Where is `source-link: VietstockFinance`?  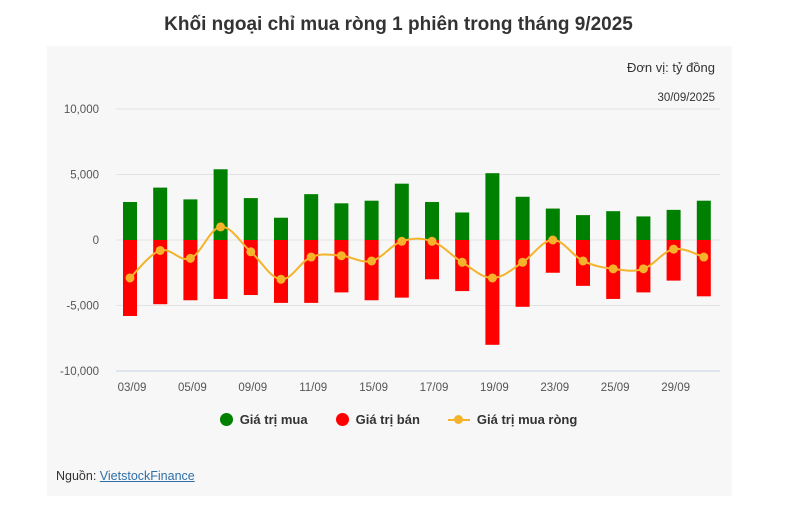 source-link: VietstockFinance is located at coordinates (147, 476).